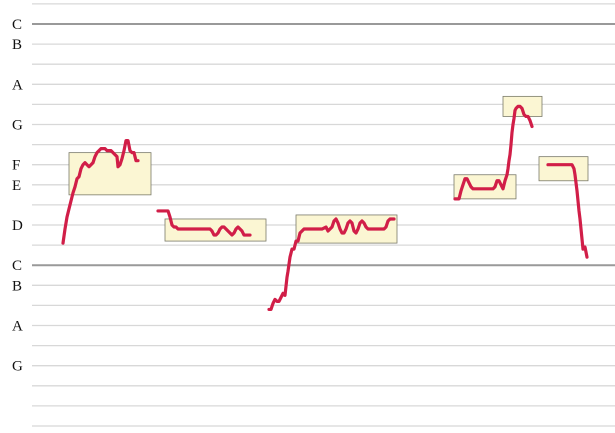 The width and height of the screenshot is (615, 433). What do you see at coordinates (16, 166) in the screenshot?
I see `note-label: F` at bounding box center [16, 166].